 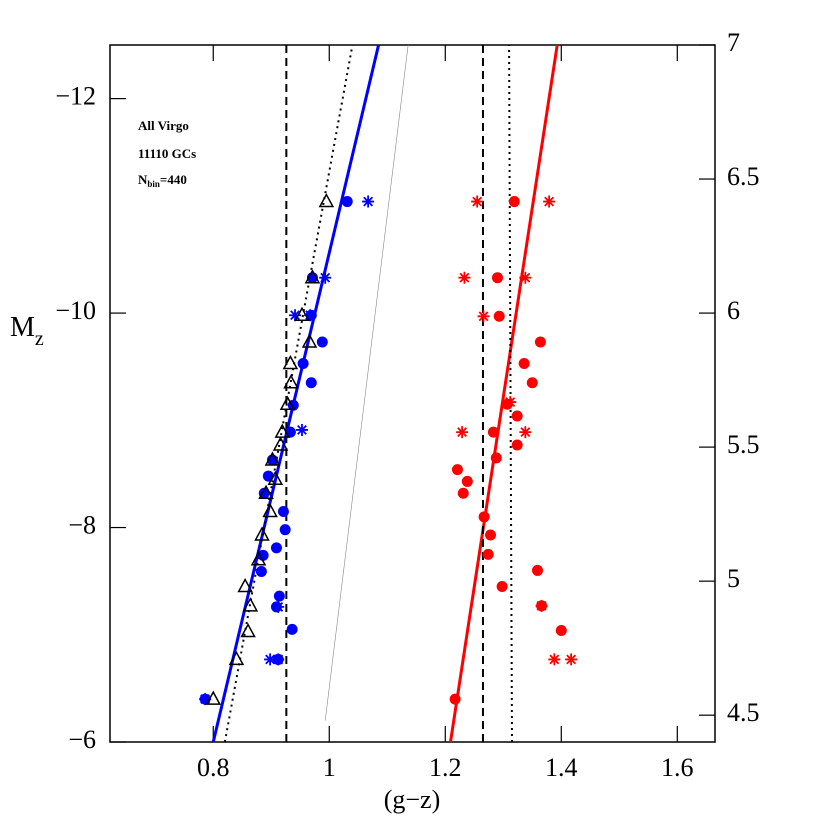 What do you see at coordinates (173, 179) in the screenshot?
I see `annotation-part: =440` at bounding box center [173, 179].